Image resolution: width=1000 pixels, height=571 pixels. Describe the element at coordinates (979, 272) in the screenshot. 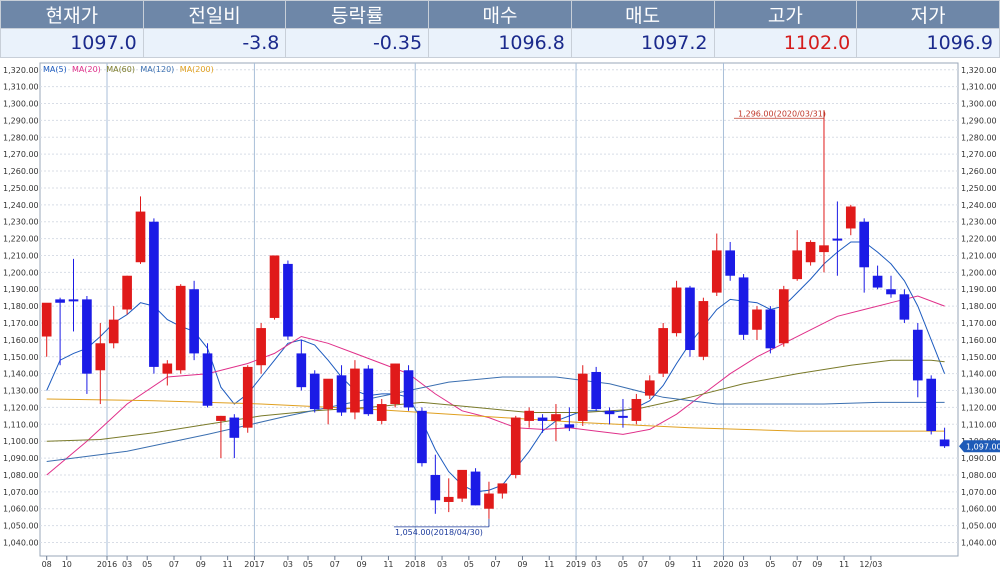

I see `y-tick-label-right: 1,200.00` at that location.